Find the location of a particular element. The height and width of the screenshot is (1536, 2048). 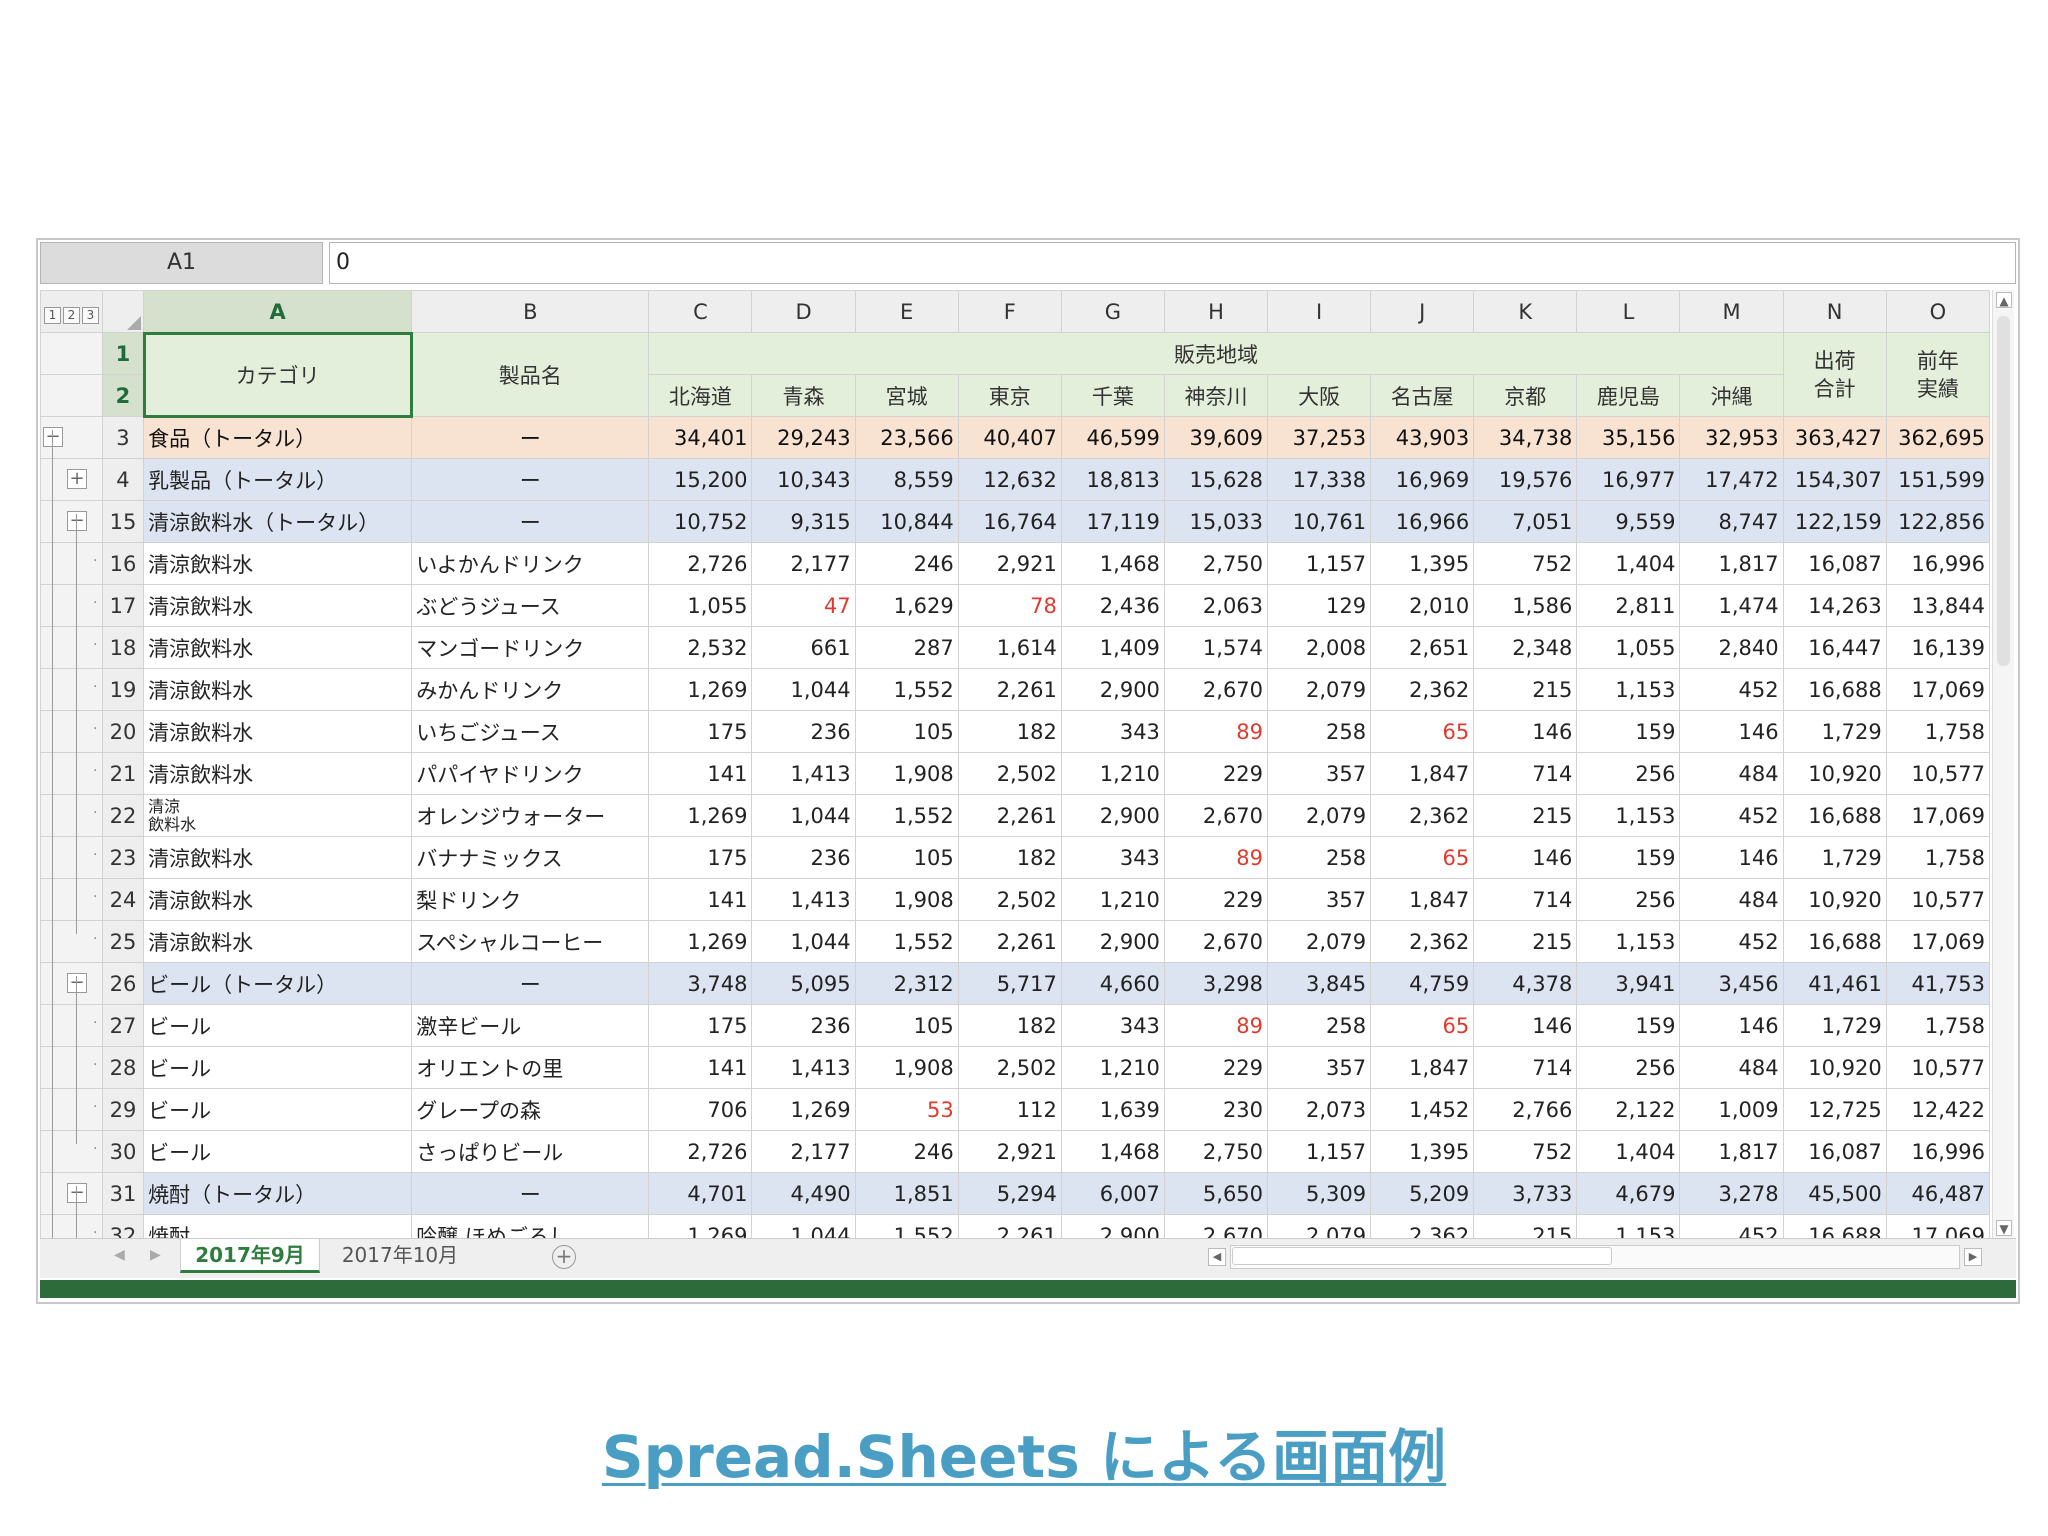

value-cell: 7,051 is located at coordinates (1525, 521).